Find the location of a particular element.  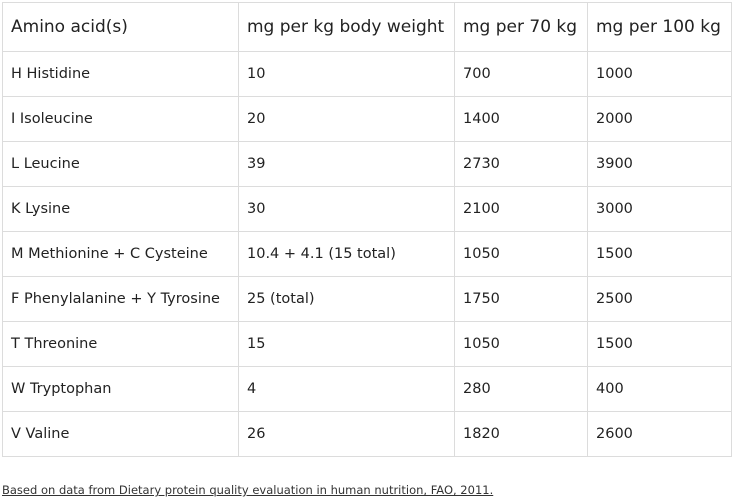

cell-mg-per-70kg: 1750 is located at coordinates (521, 299).